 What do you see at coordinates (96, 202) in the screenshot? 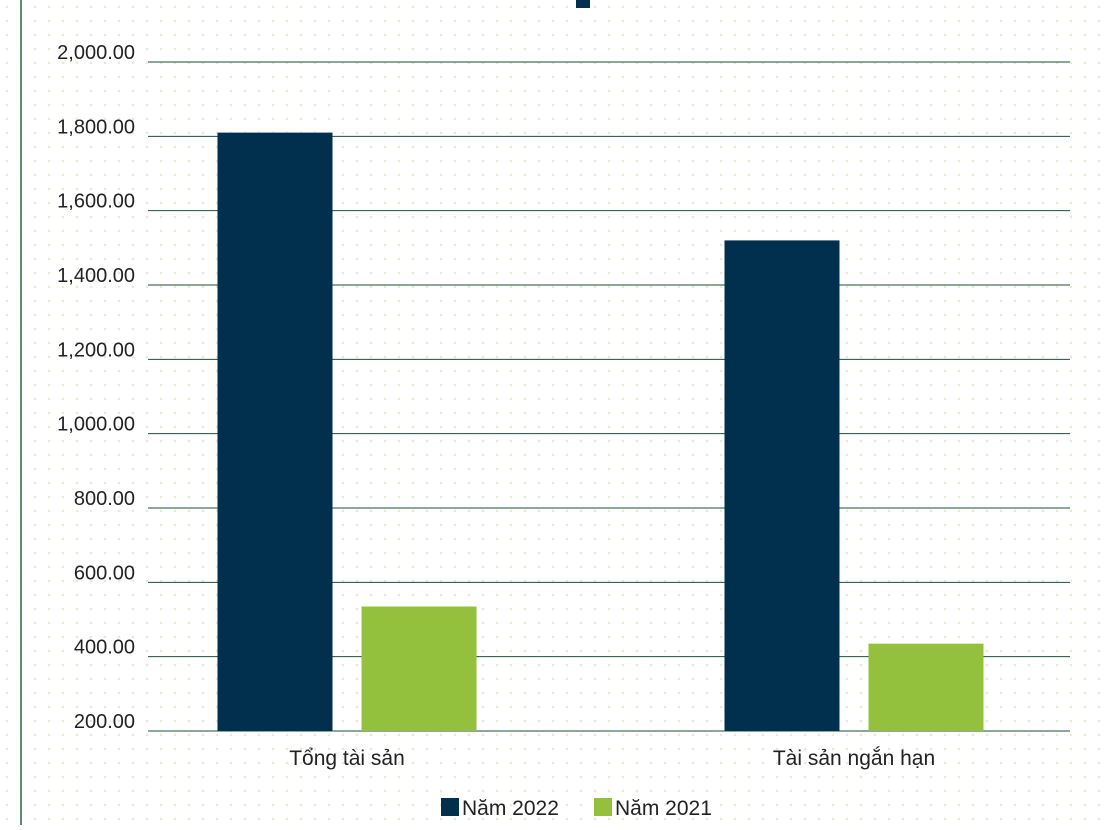
I see `y-tick-label: 1,600.00` at bounding box center [96, 202].